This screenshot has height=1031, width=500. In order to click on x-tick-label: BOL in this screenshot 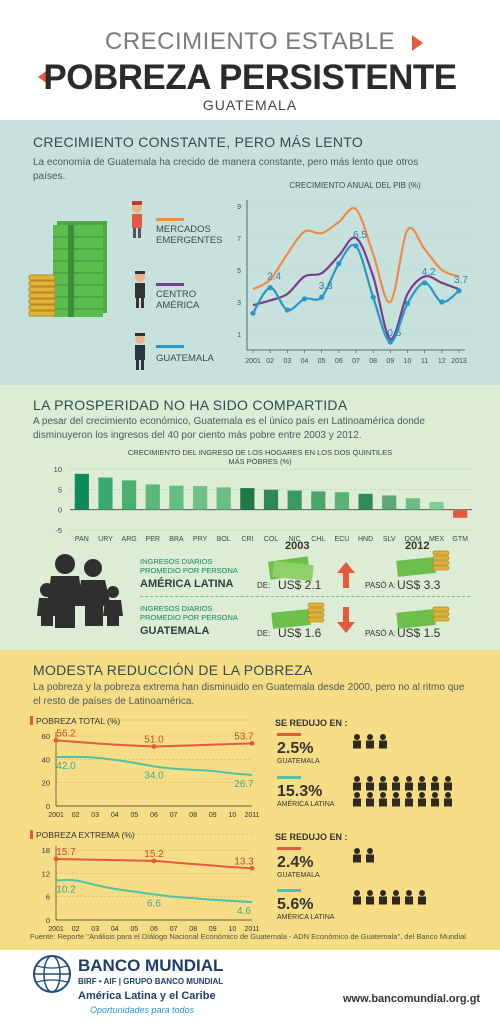, I will do `click(224, 539)`.